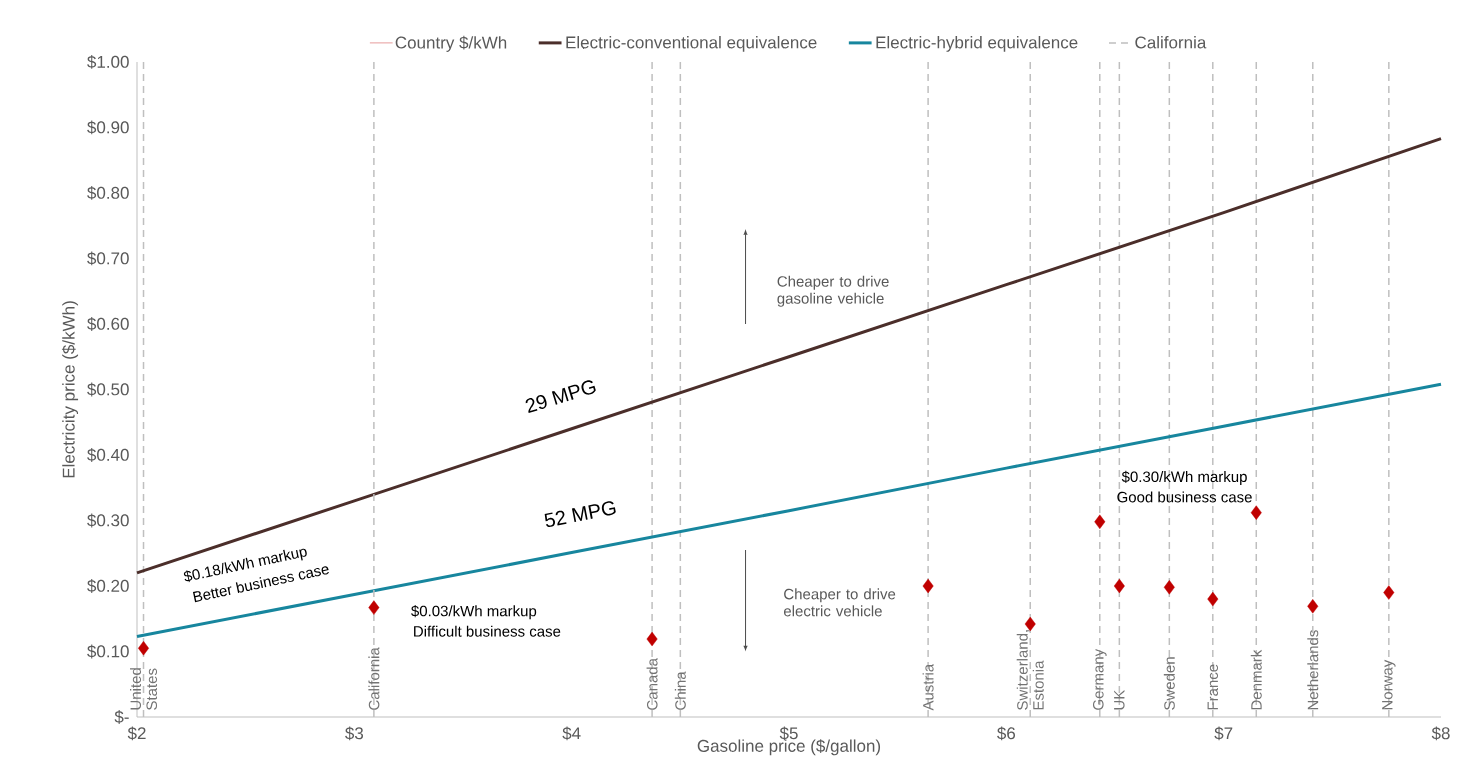 Image resolution: width=1461 pixels, height=782 pixels. Describe the element at coordinates (1256, 679) in the screenshot. I see `ref-line-label: Denmark` at that location.